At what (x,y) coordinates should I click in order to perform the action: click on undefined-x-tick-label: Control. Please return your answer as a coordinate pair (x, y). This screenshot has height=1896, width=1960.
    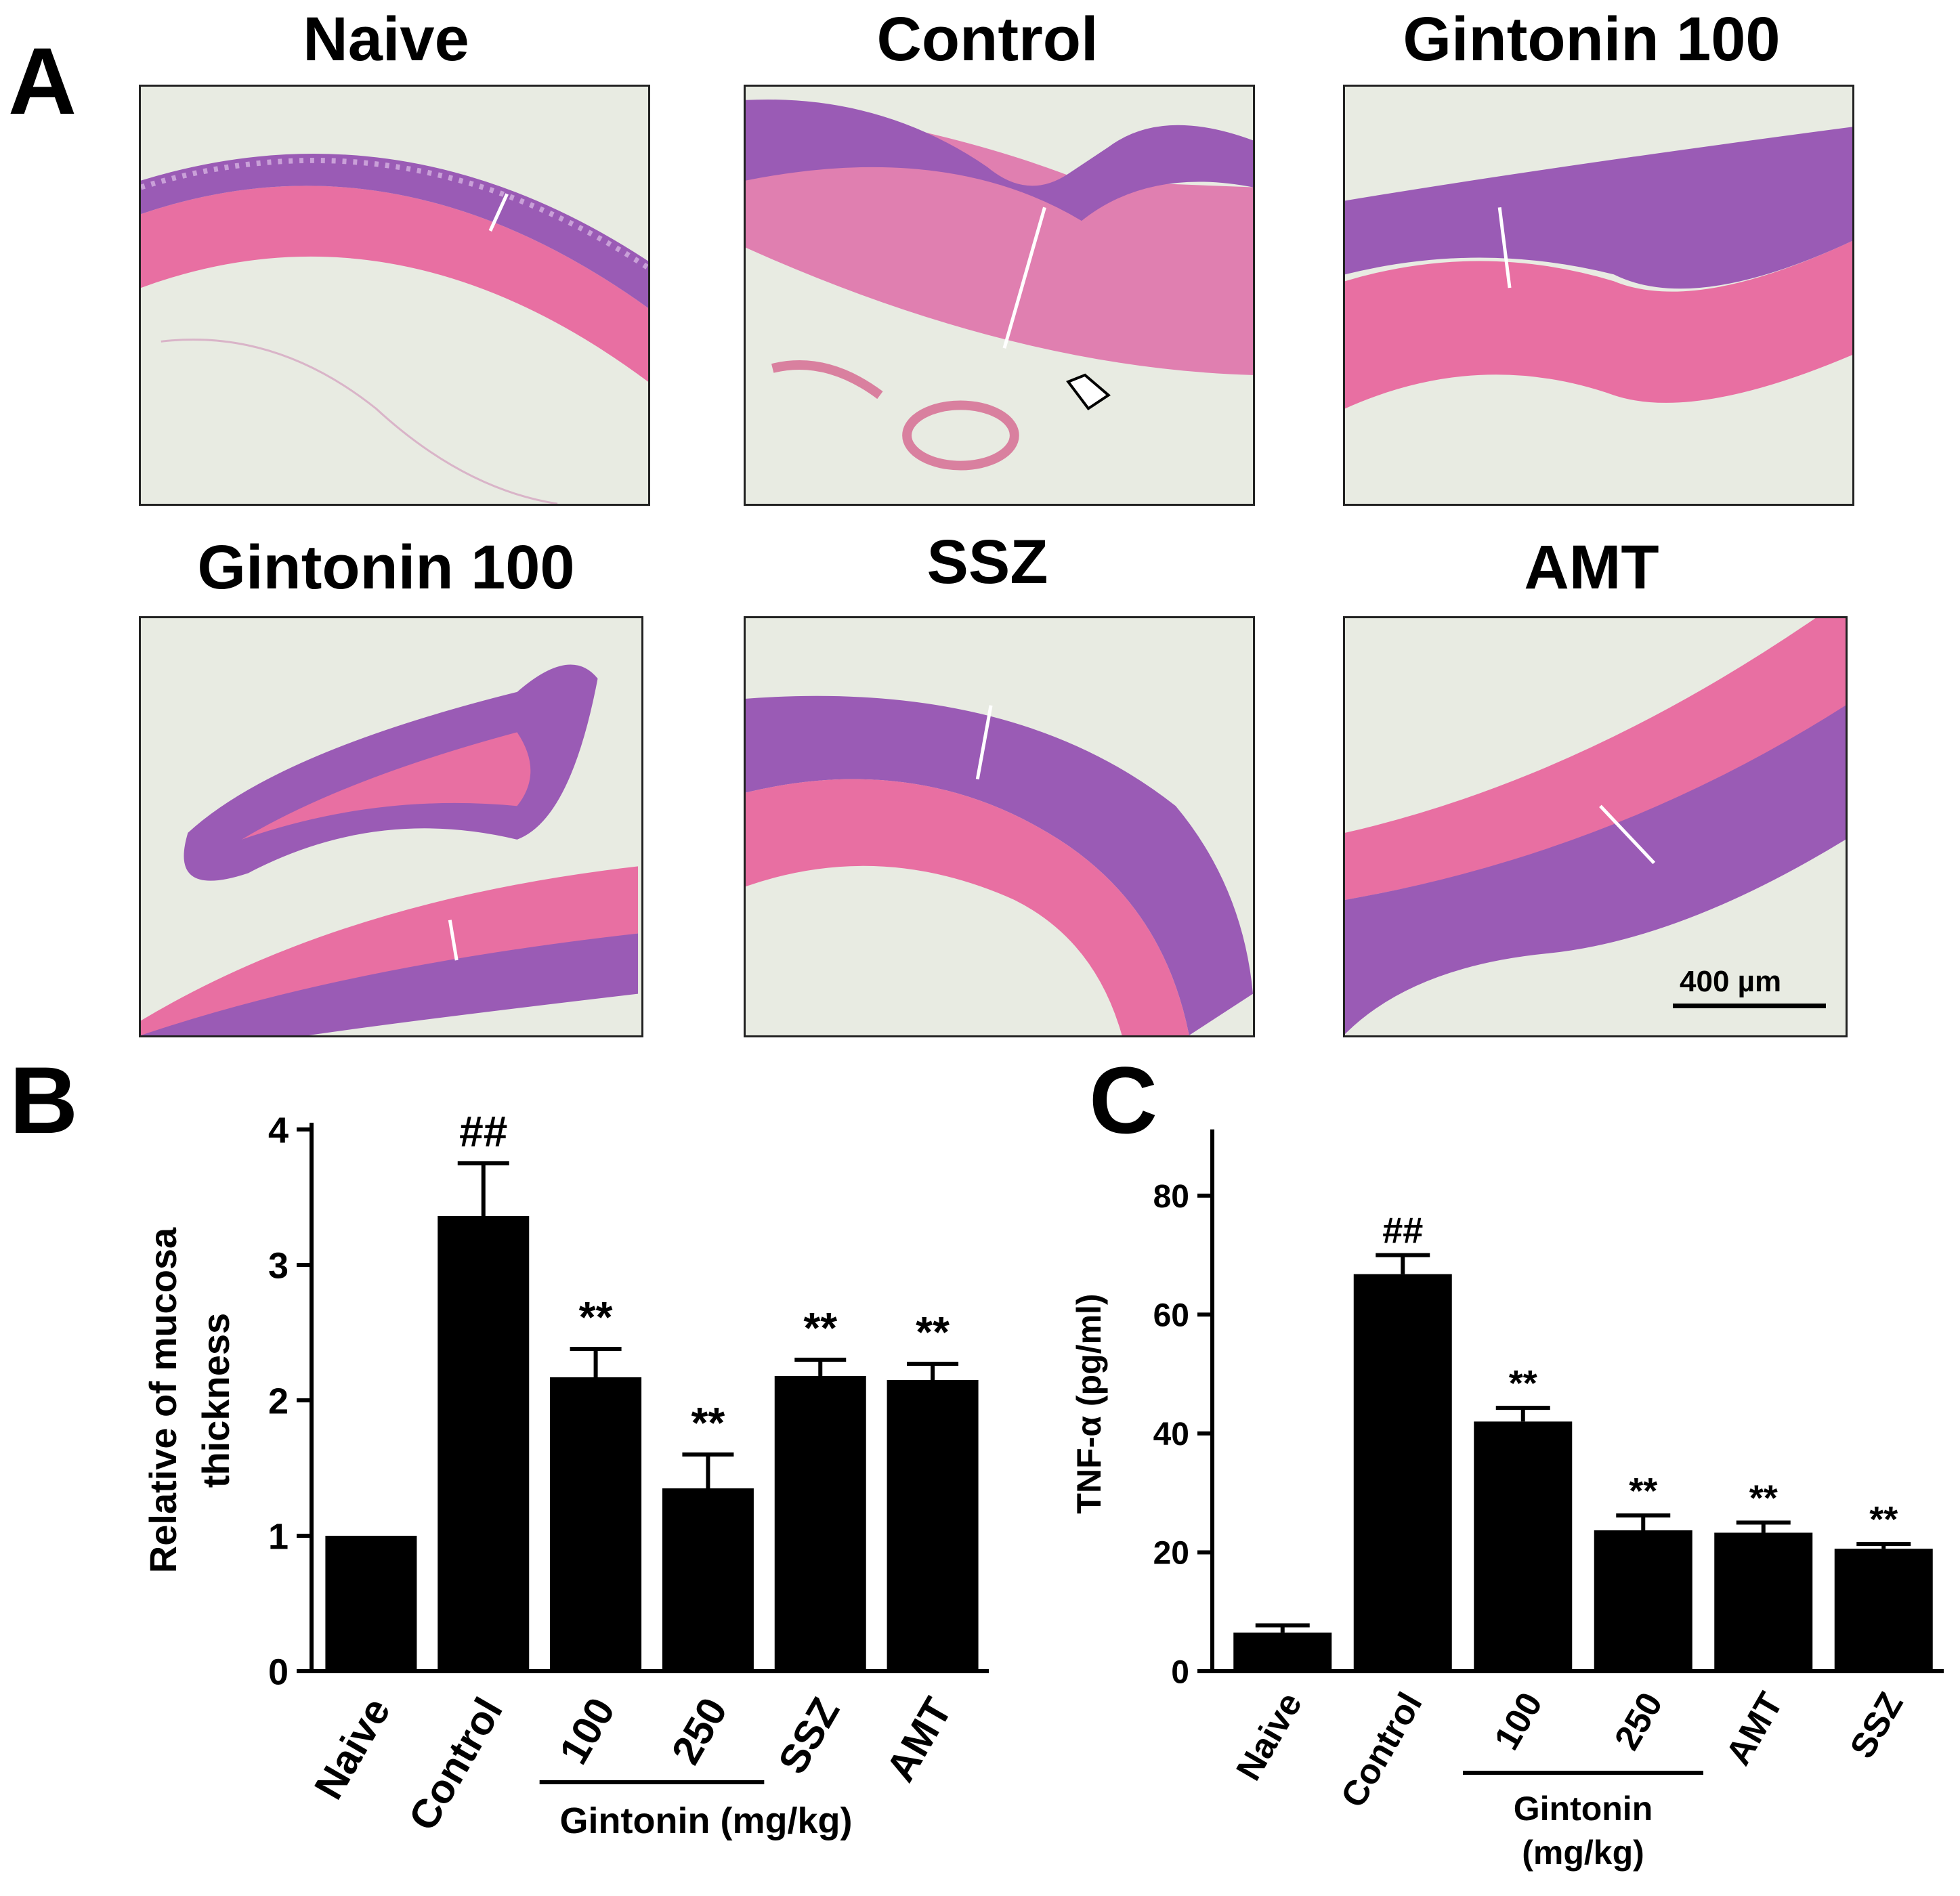
    Looking at the image, I should click on (1382, 1750).